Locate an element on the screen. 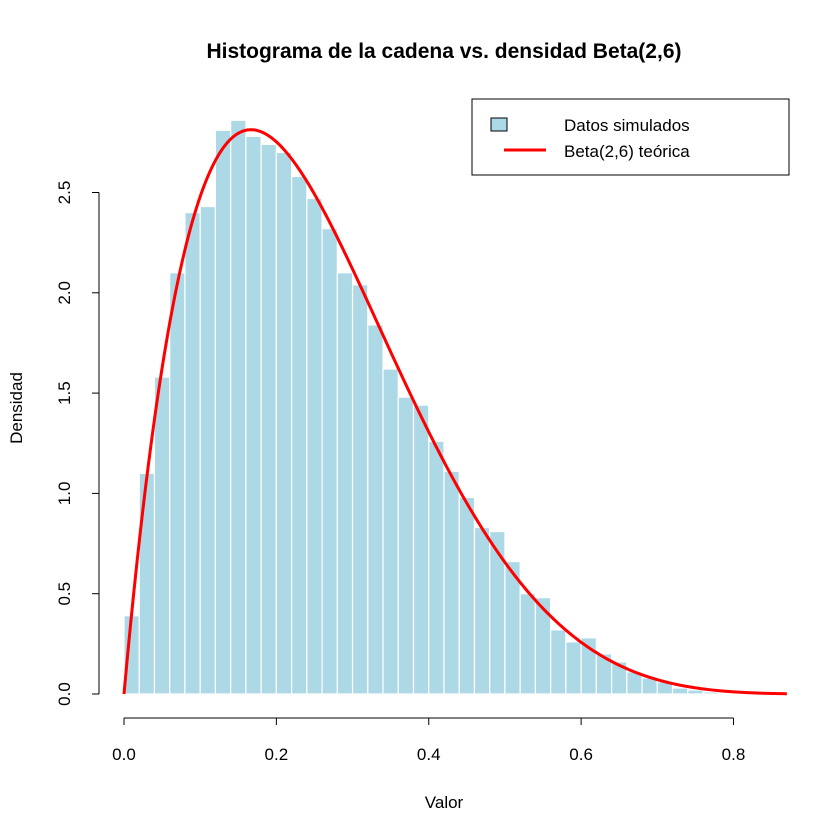  y-tick-label: 1.0 is located at coordinates (64, 494).